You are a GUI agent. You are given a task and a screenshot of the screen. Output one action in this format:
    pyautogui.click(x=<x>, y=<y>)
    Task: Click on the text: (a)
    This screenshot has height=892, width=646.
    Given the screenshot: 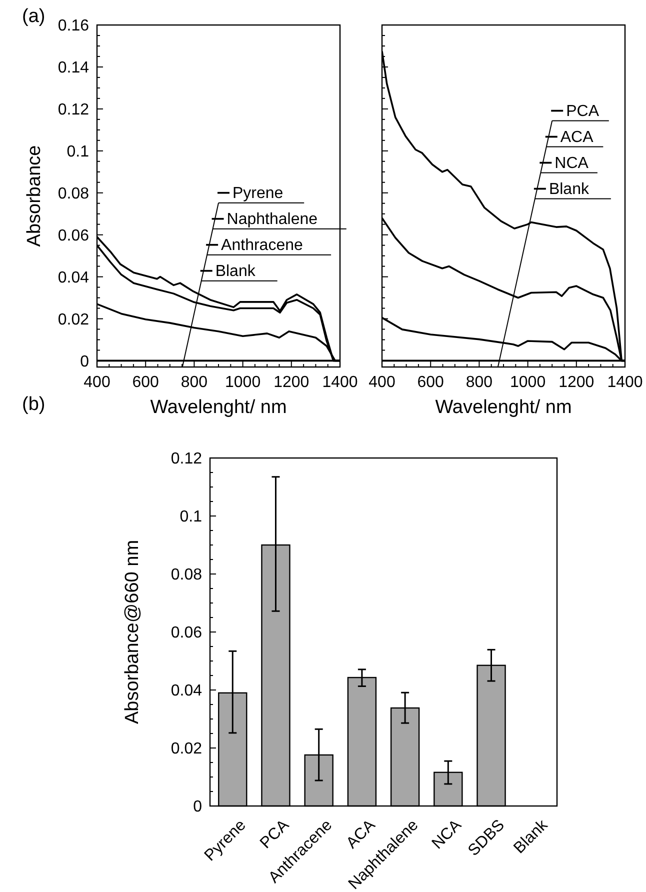 What is the action you would take?
    pyautogui.click(x=34, y=16)
    